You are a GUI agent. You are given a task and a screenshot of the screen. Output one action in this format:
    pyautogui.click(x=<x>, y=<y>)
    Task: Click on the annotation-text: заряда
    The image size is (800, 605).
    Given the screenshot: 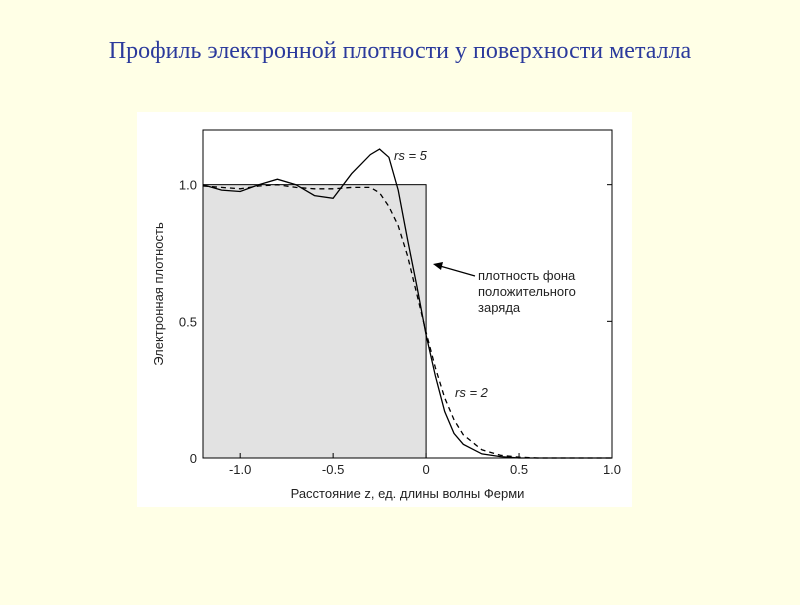 What is the action you would take?
    pyautogui.click(x=499, y=307)
    